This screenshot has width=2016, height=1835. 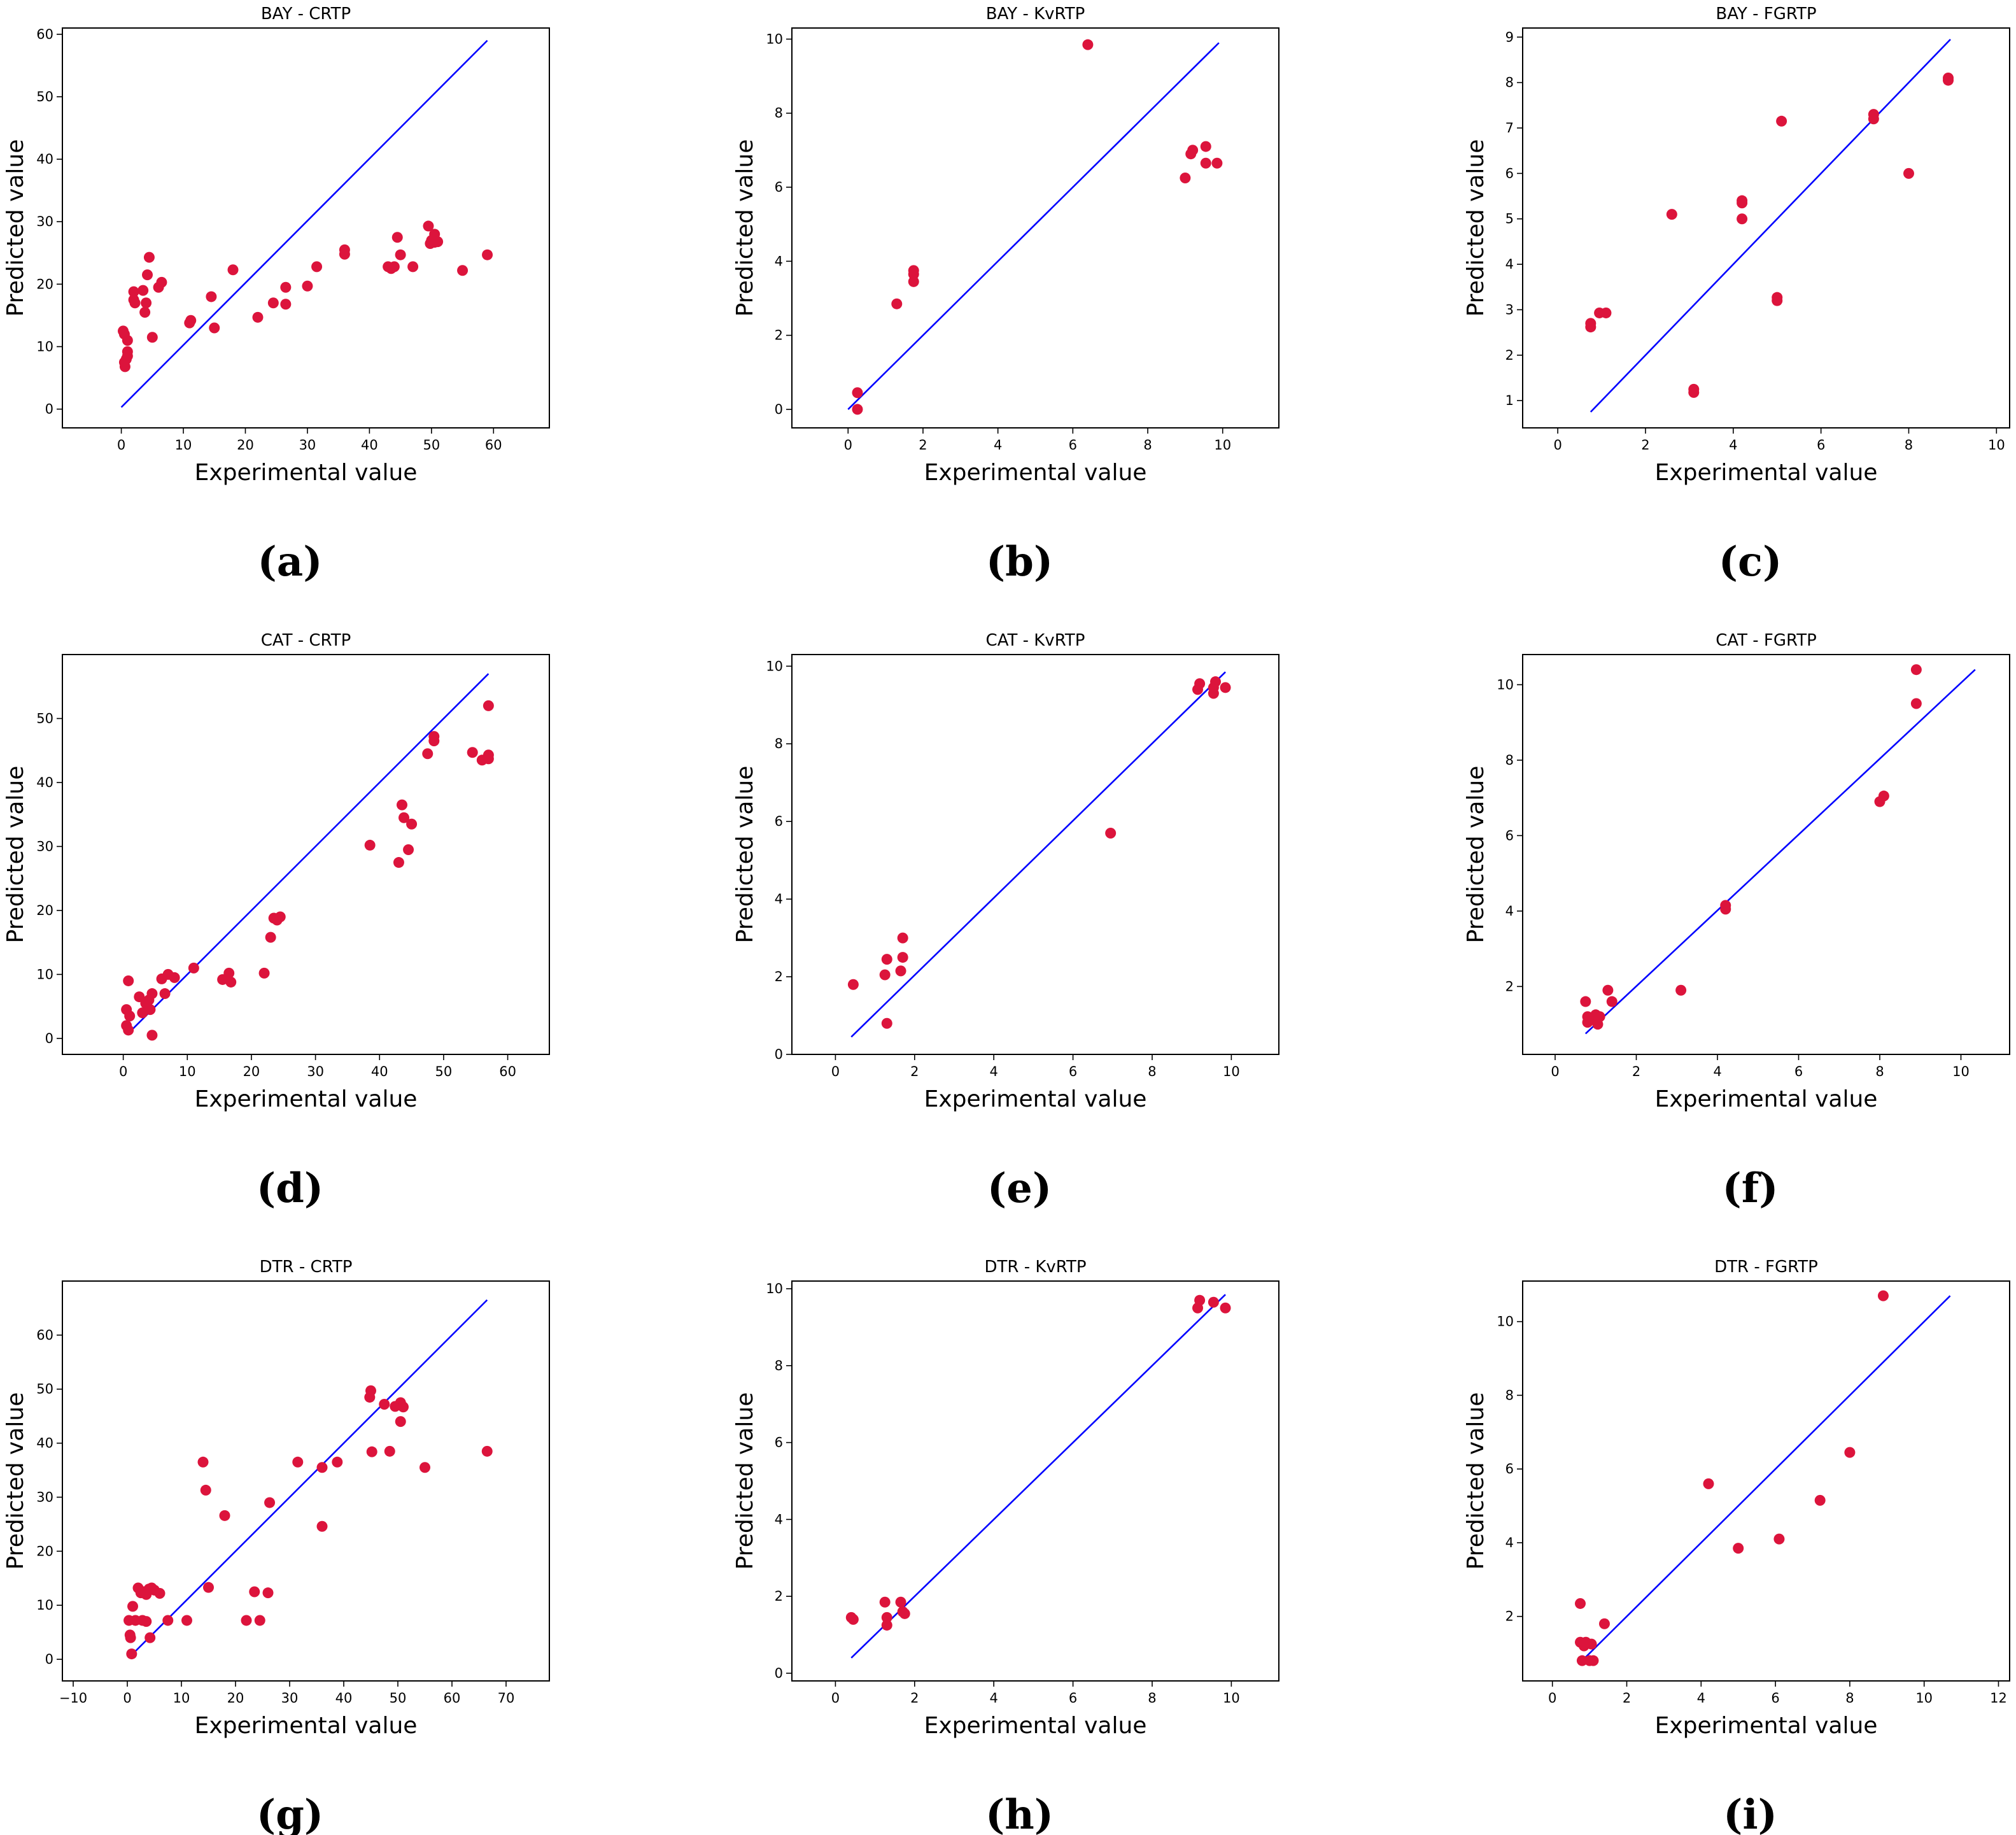 I want to click on y-tick-label: 0, so click(x=49, y=410).